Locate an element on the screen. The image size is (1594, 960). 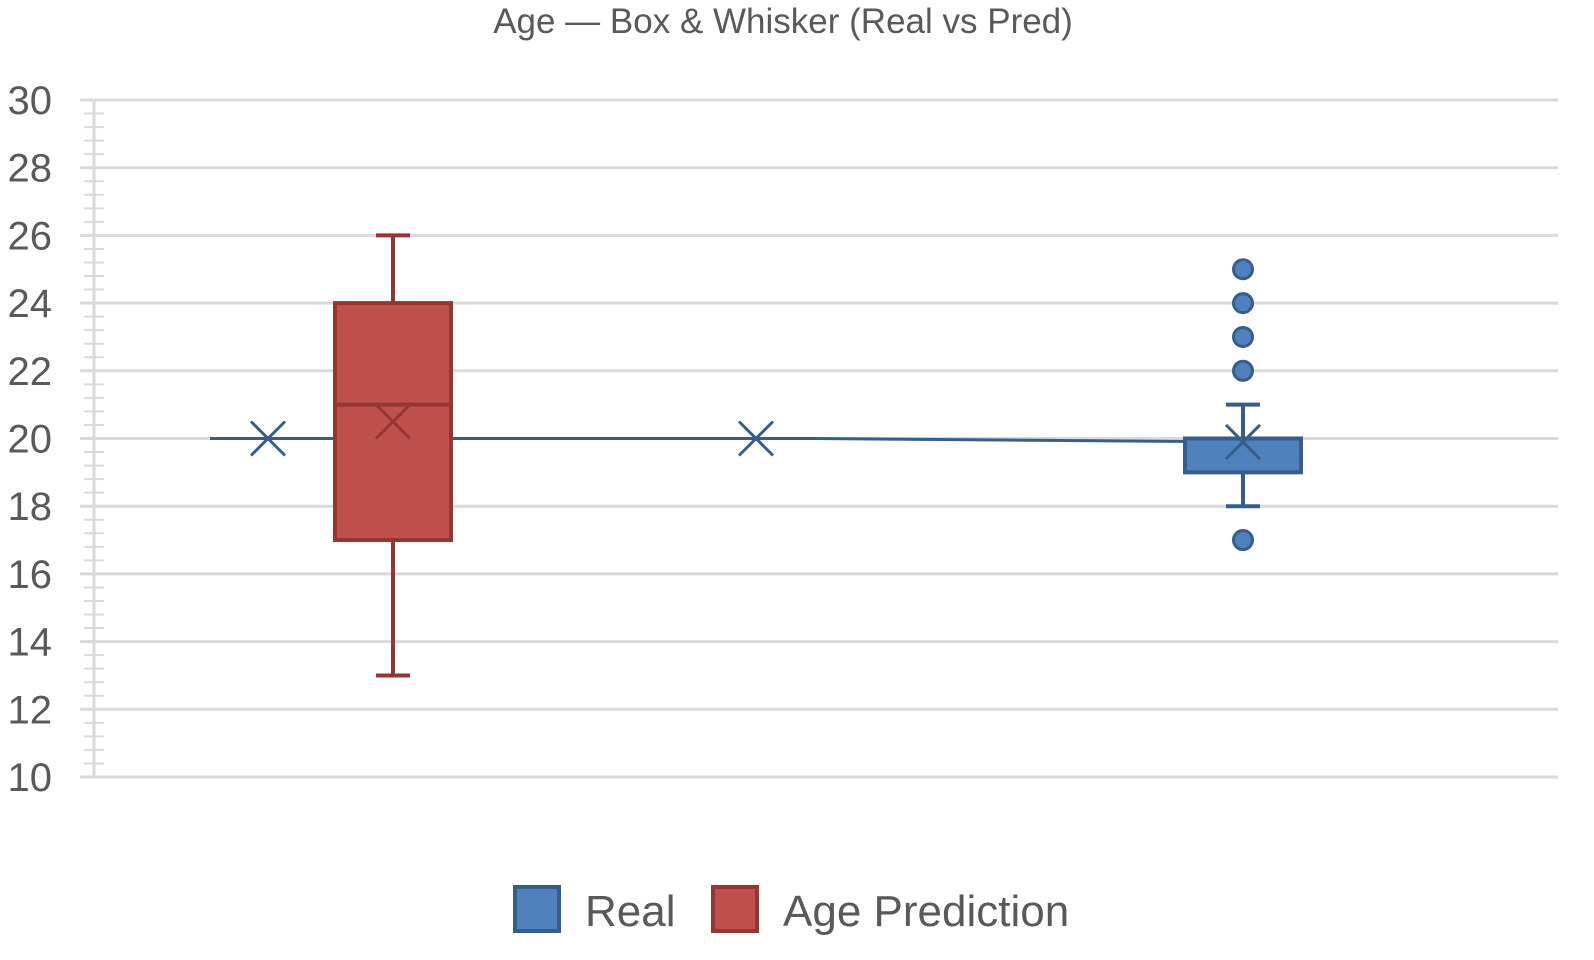
pred-mean-marker is located at coordinates (393, 421).